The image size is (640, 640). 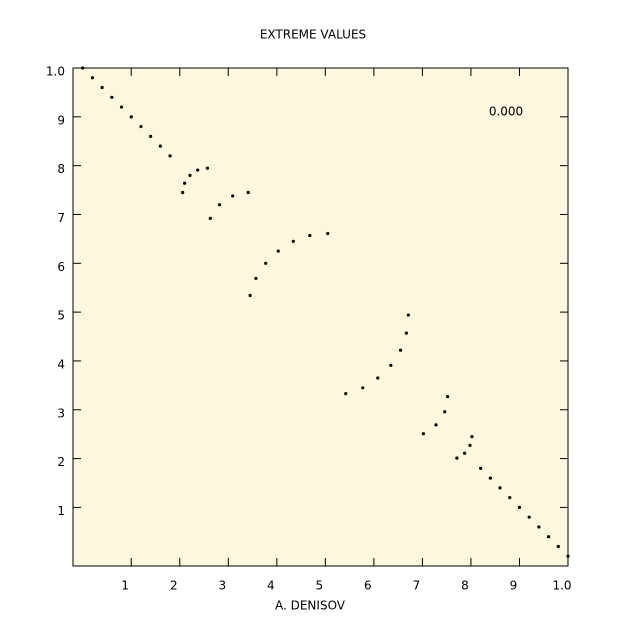 I want to click on x-tick-label: 7, so click(x=417, y=586).